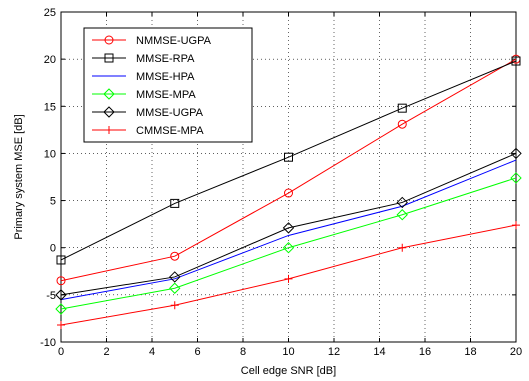  I want to click on legend-entry: NMMSE-UGPA, so click(152, 41).